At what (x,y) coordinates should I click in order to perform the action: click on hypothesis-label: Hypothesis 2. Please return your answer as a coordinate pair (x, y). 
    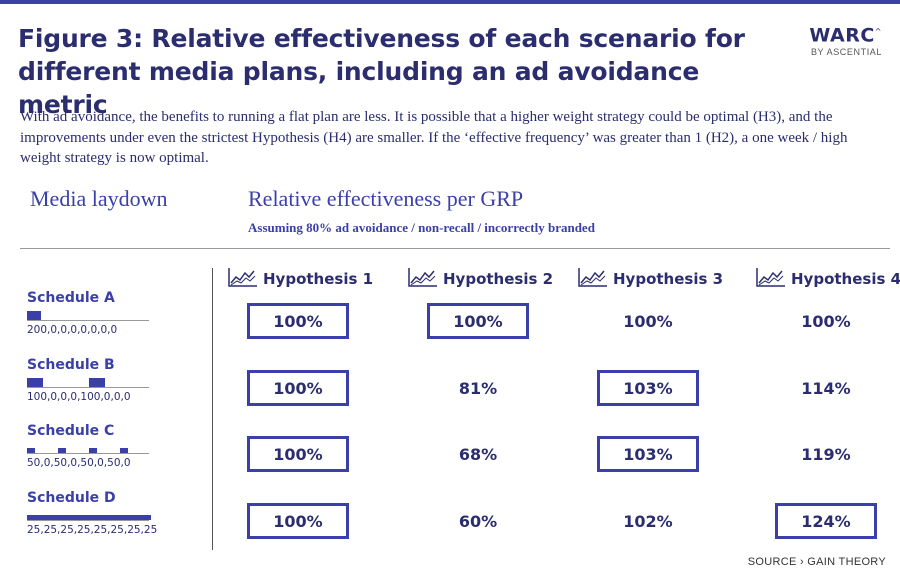
    Looking at the image, I should click on (498, 279).